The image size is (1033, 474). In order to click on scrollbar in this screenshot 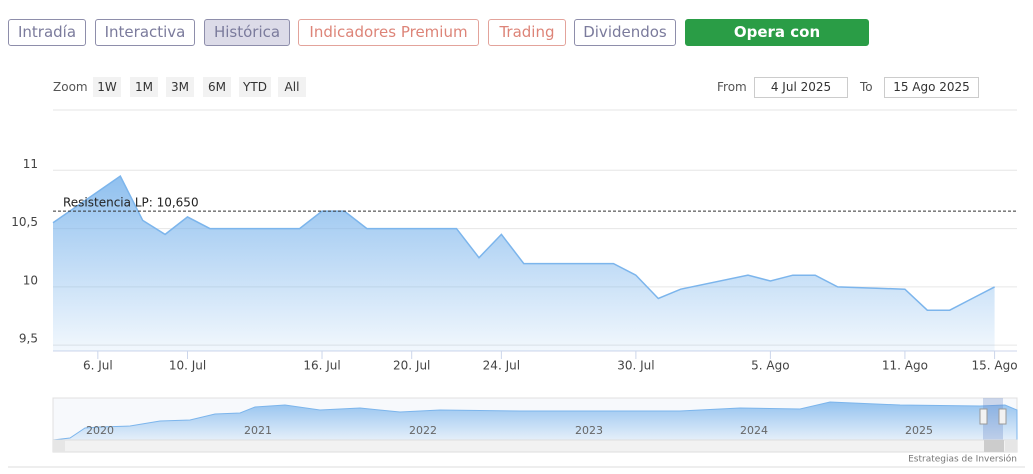, I will do `click(535, 446)`.